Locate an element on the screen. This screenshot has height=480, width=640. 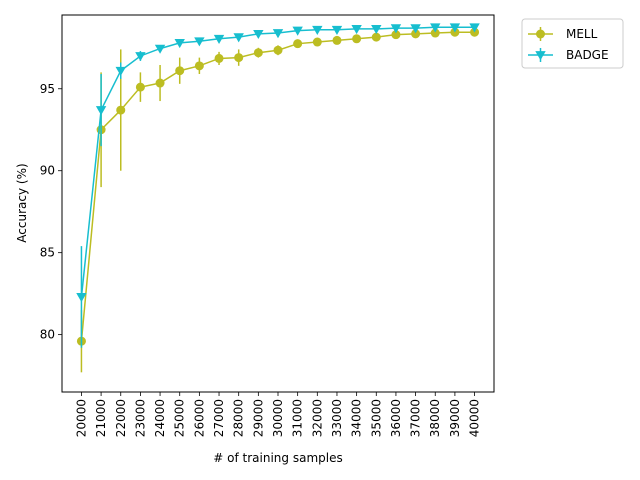
x-tick-label: 29000 is located at coordinates (258, 418).